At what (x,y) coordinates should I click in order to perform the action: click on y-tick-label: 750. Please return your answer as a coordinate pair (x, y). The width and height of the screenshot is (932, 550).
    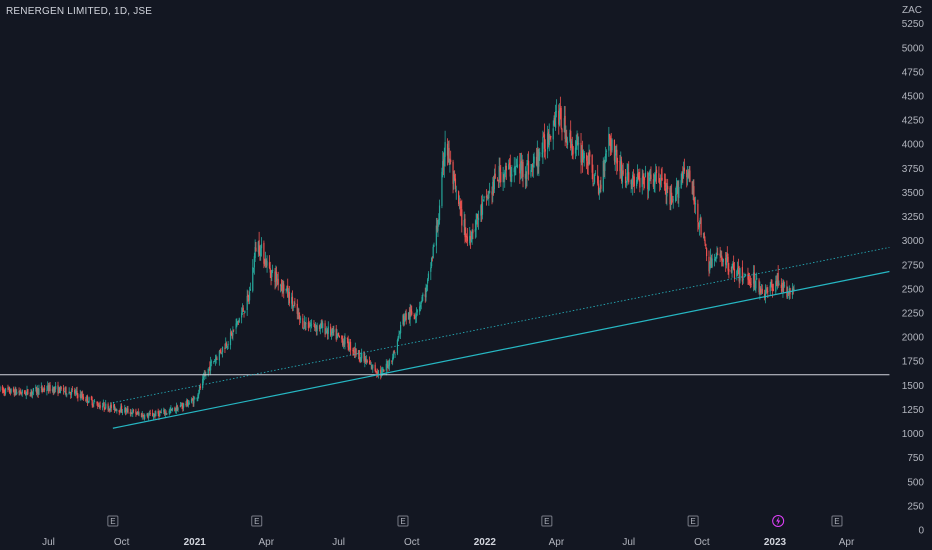
    Looking at the image, I should click on (915, 458).